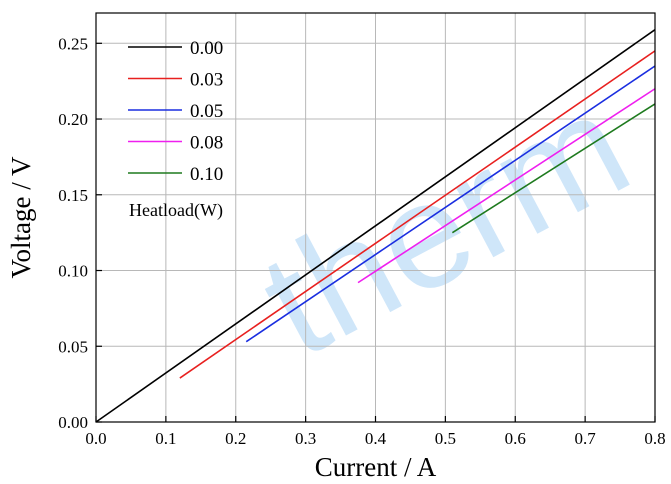 The height and width of the screenshot is (484, 671). I want to click on y-tick-label: 0.00, so click(73, 422).